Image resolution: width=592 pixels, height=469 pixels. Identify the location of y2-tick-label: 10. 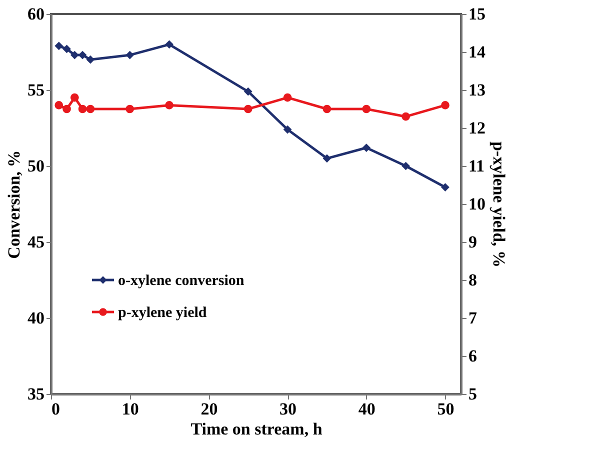
(477, 204).